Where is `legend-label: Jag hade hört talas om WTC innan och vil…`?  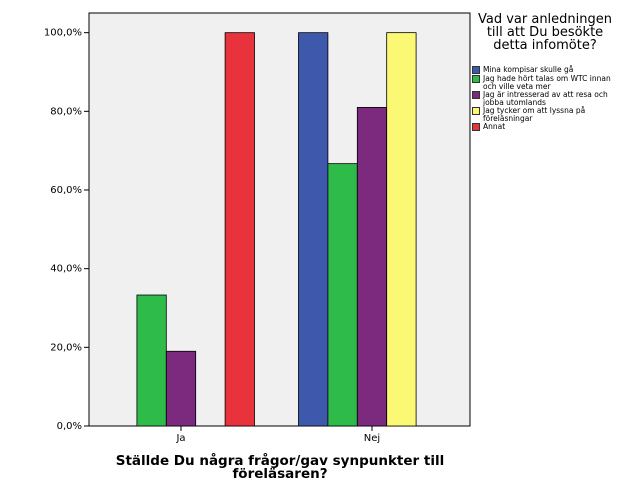 legend-label: Jag hade hört talas om WTC innan och vil… is located at coordinates (547, 82).